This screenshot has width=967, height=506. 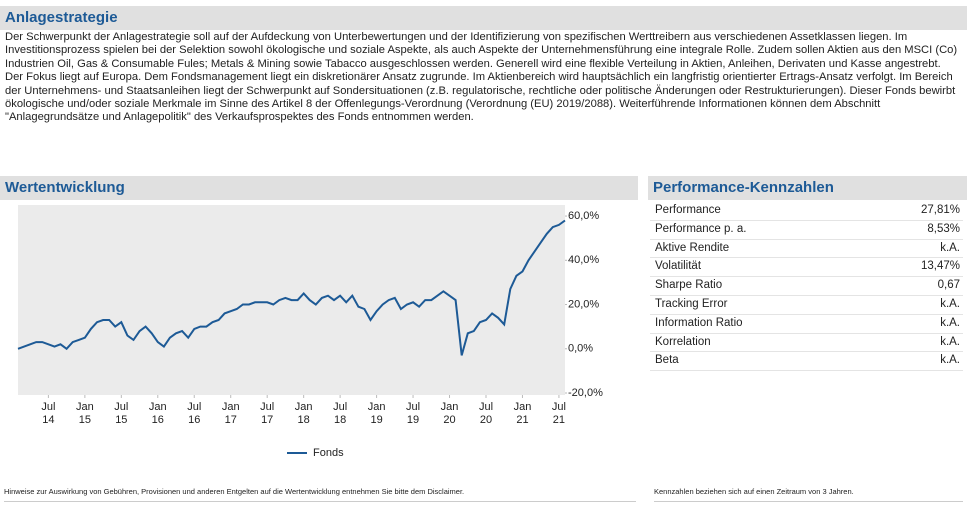 What do you see at coordinates (806, 324) in the screenshot?
I see `table-row: Information Ratio k.A.` at bounding box center [806, 324].